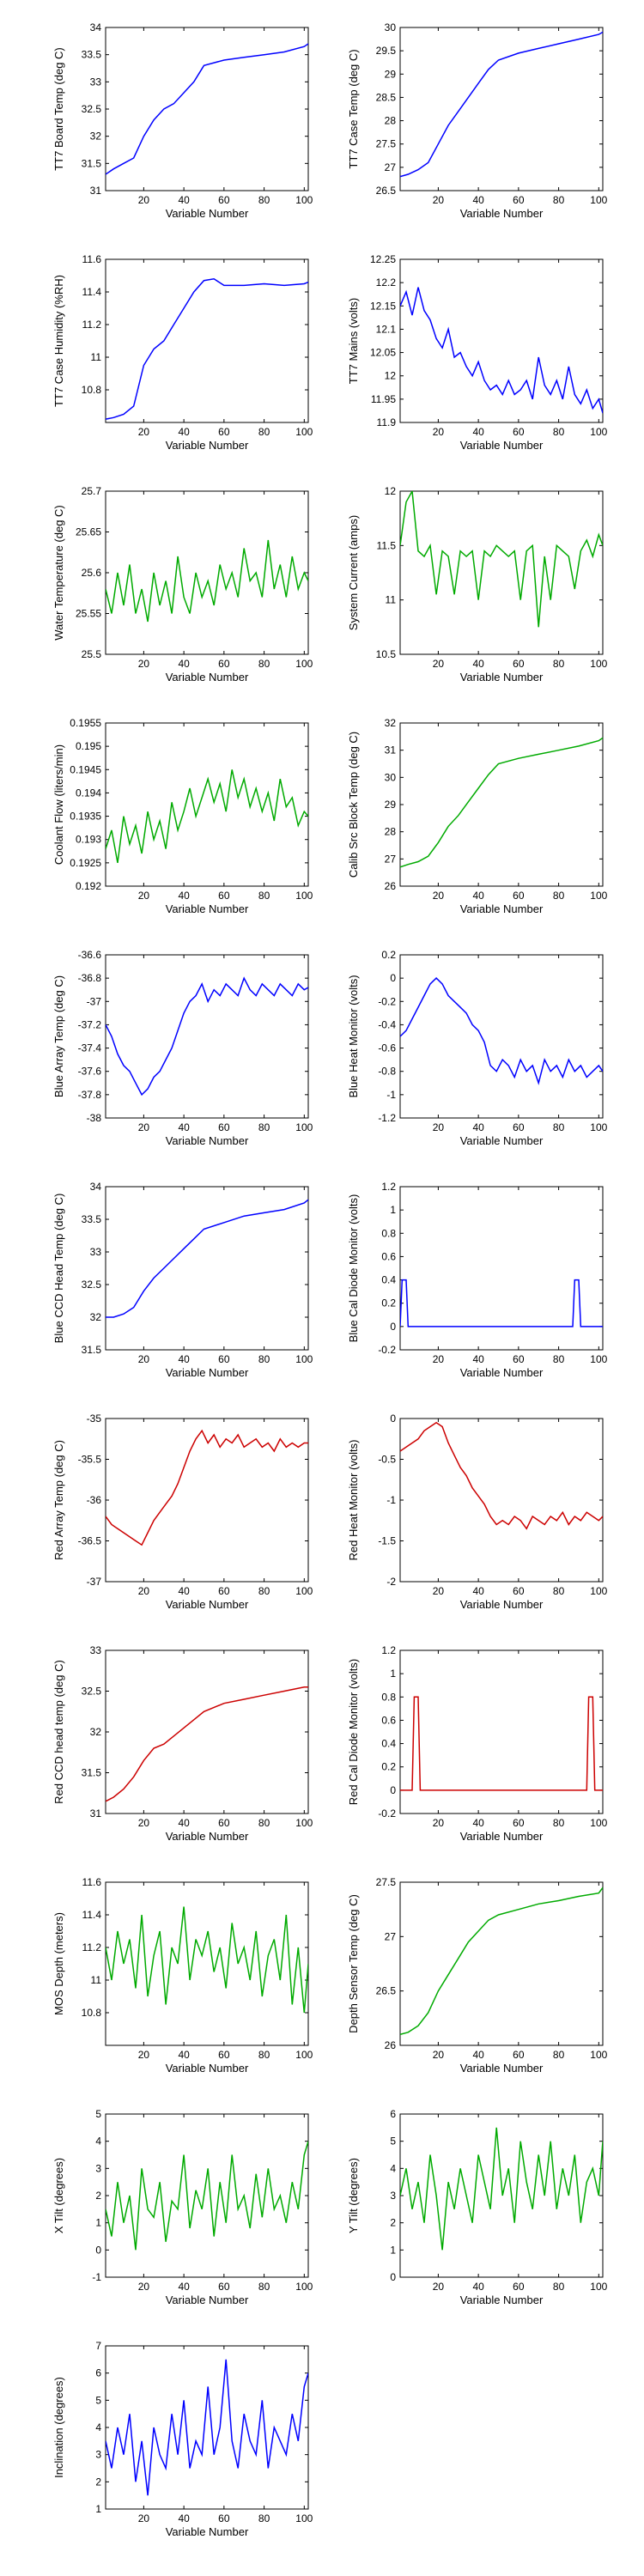 This screenshot has width=644, height=2576. Describe the element at coordinates (59, 2427) in the screenshot. I see `y-axis-label: Inclination (degrees)` at that location.